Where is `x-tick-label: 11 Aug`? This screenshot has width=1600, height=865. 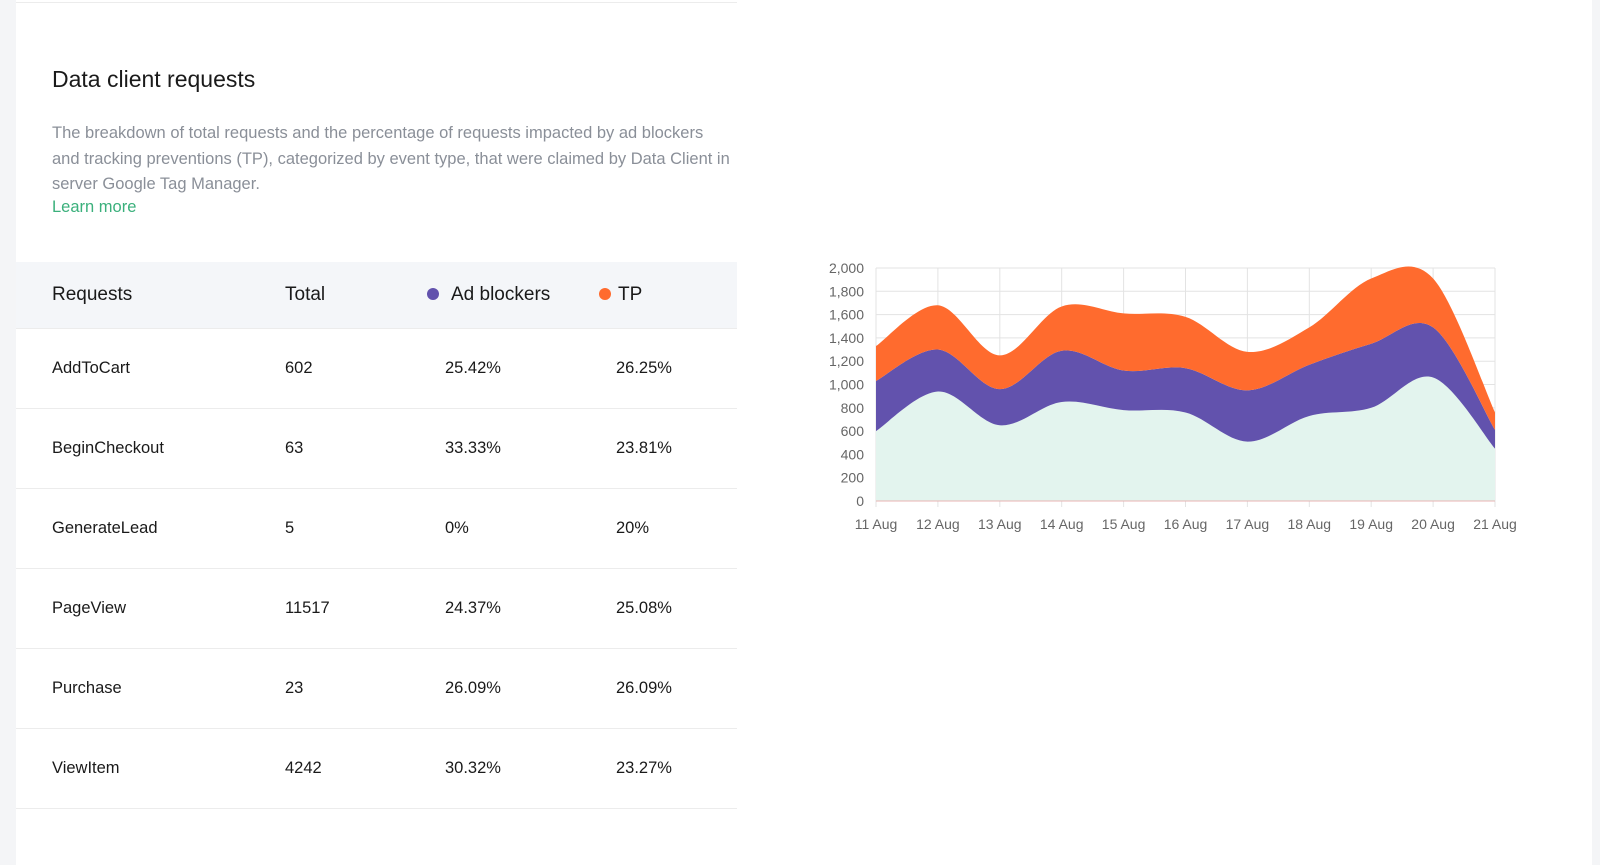
x-tick-label: 11 Aug is located at coordinates (876, 524).